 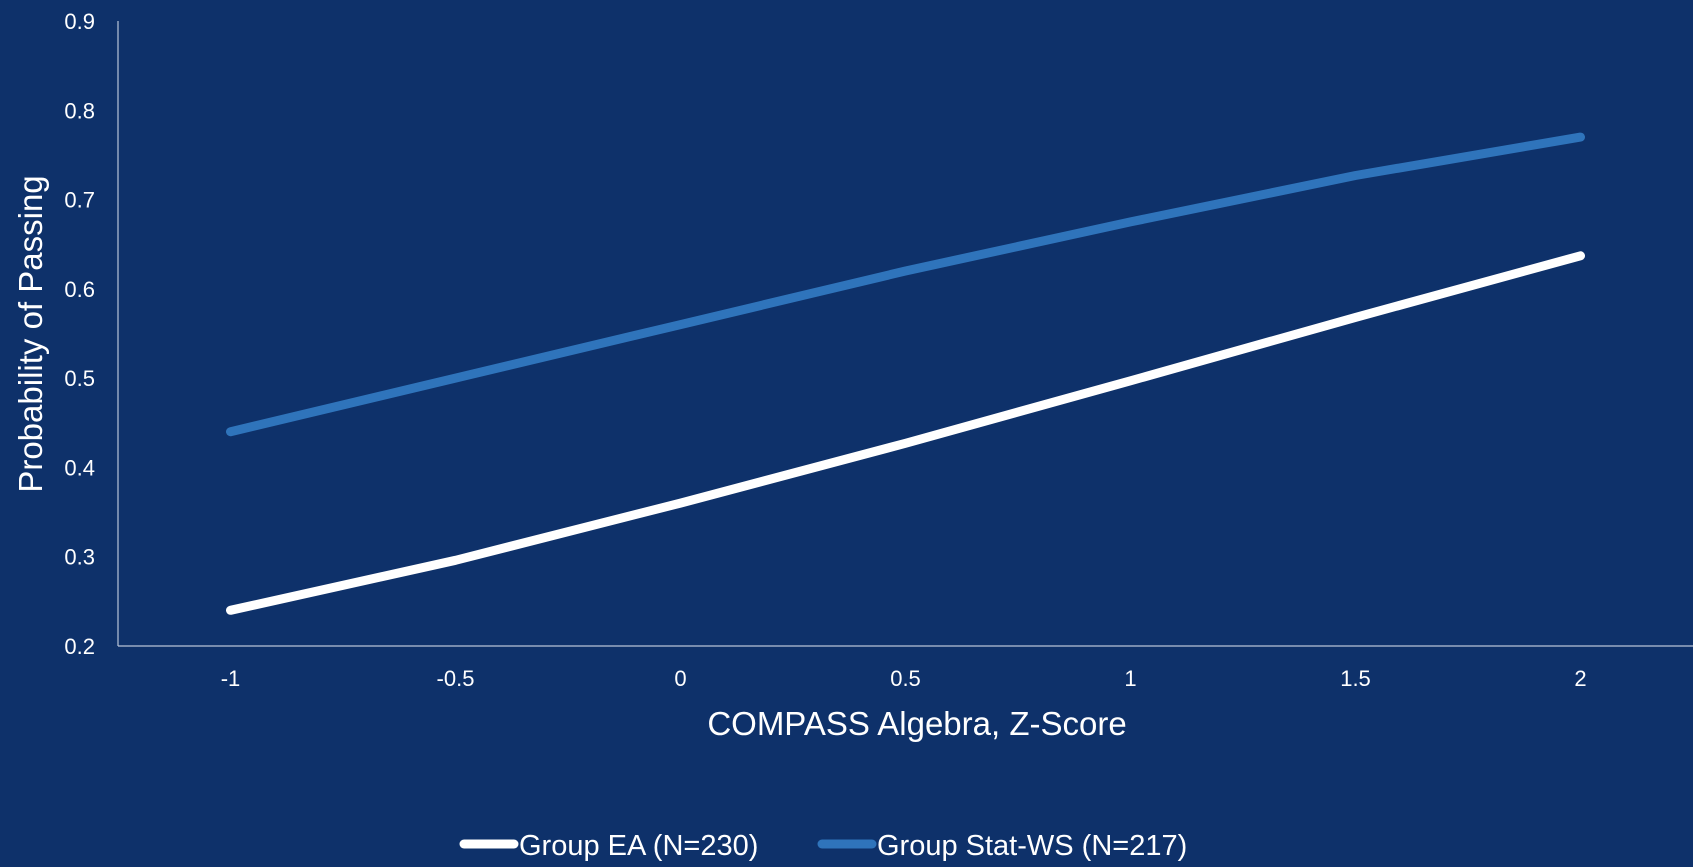 I want to click on x-axis-title: COMPASS Algebra, Z-Score, so click(x=916, y=723).